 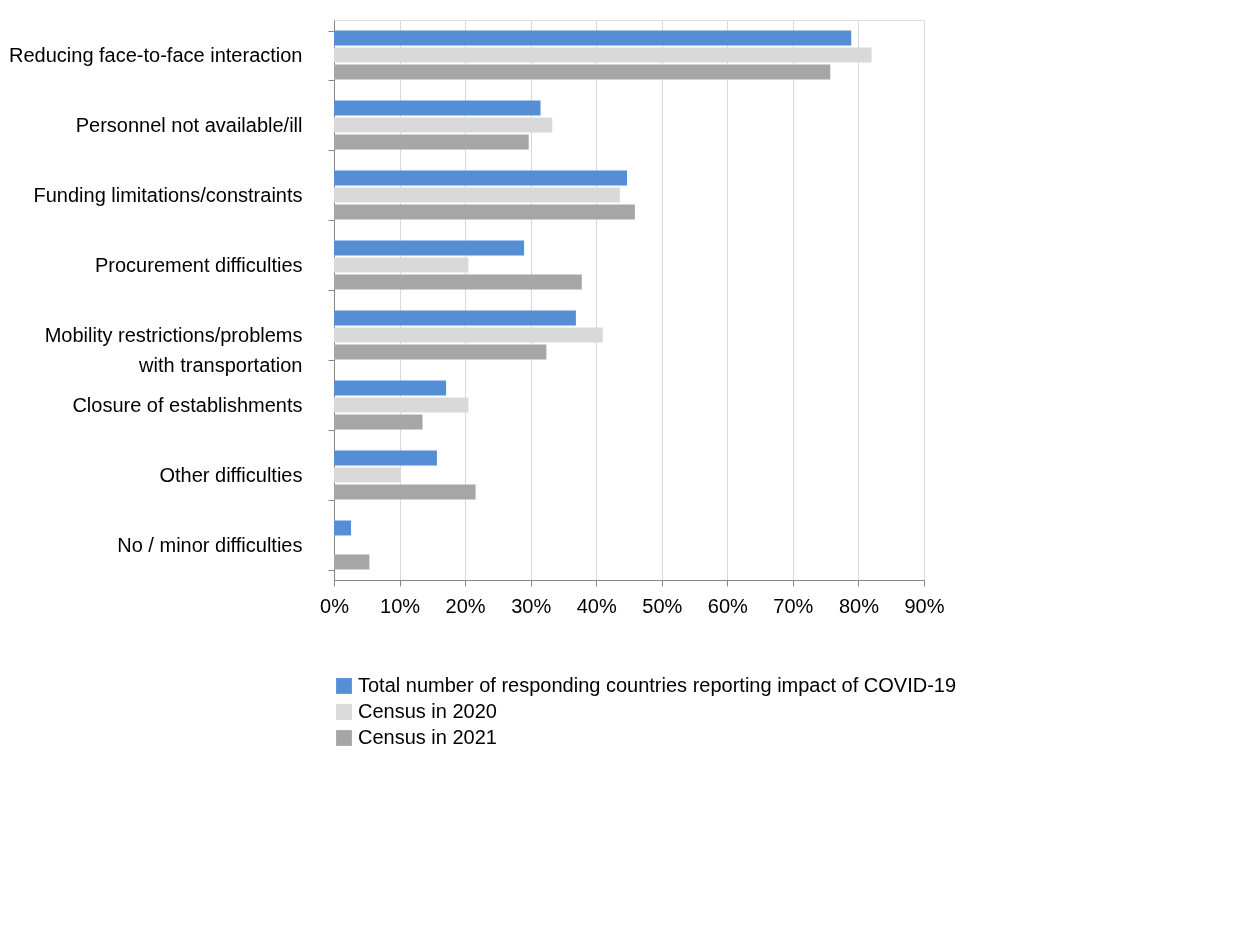 What do you see at coordinates (662, 605) in the screenshot?
I see `x-tick-label: 50%` at bounding box center [662, 605].